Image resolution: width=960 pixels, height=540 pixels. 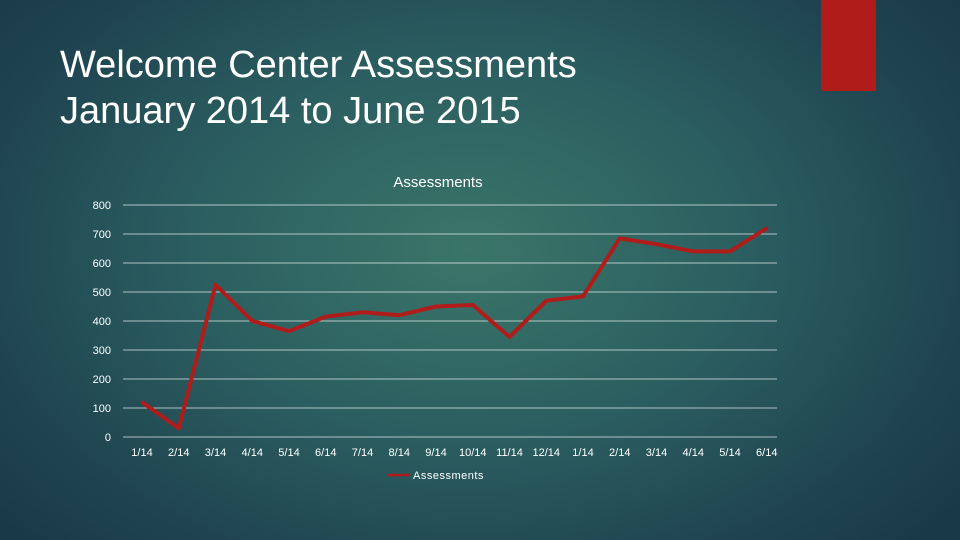 I want to click on chart-legend: Assessments, so click(x=436, y=476).